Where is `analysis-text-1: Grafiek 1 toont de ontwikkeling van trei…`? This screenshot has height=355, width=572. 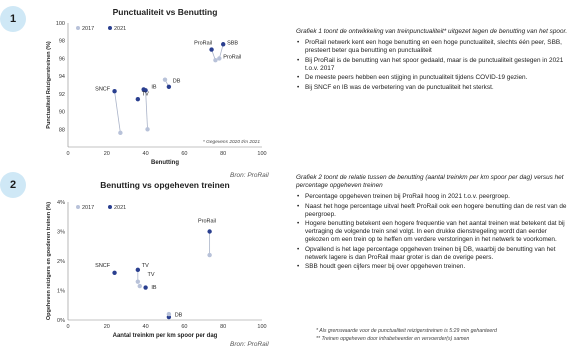
analysis-text-1: Grafiek 1 toont de ontwikkeling van trei… is located at coordinates (432, 60).